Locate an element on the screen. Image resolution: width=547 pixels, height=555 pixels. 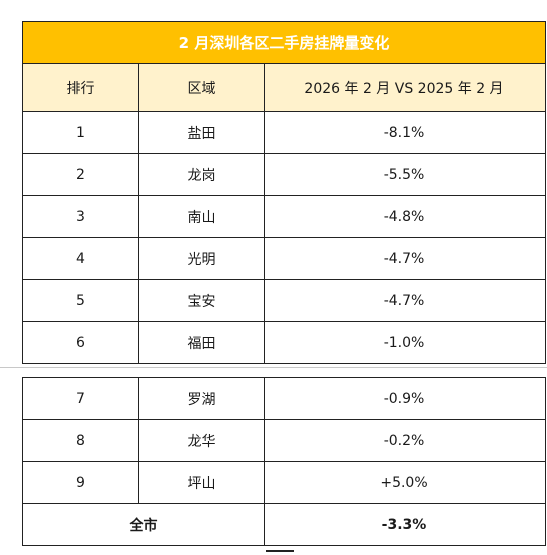
change-cell: -5.5% is located at coordinates (404, 174).